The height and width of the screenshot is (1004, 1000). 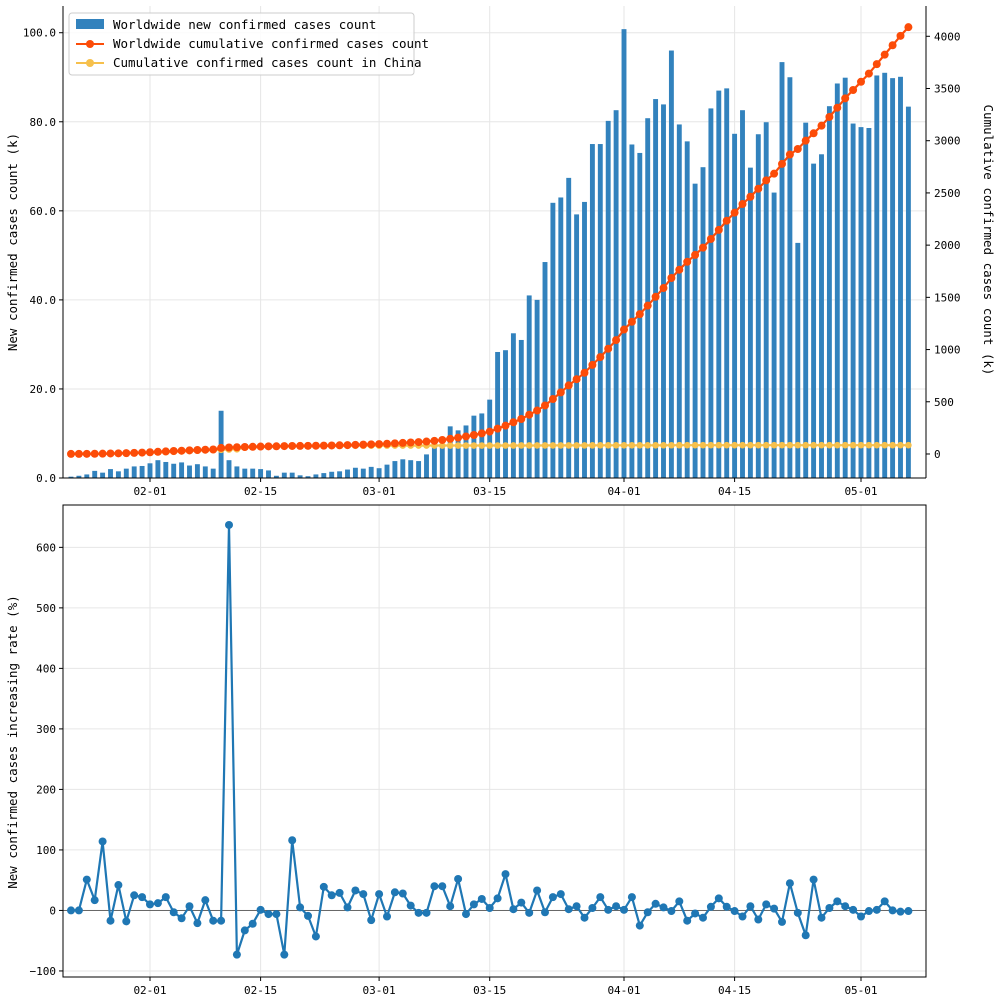 What do you see at coordinates (39, 33) in the screenshot?
I see `top-left-y-tick-label: 100.0` at bounding box center [39, 33].